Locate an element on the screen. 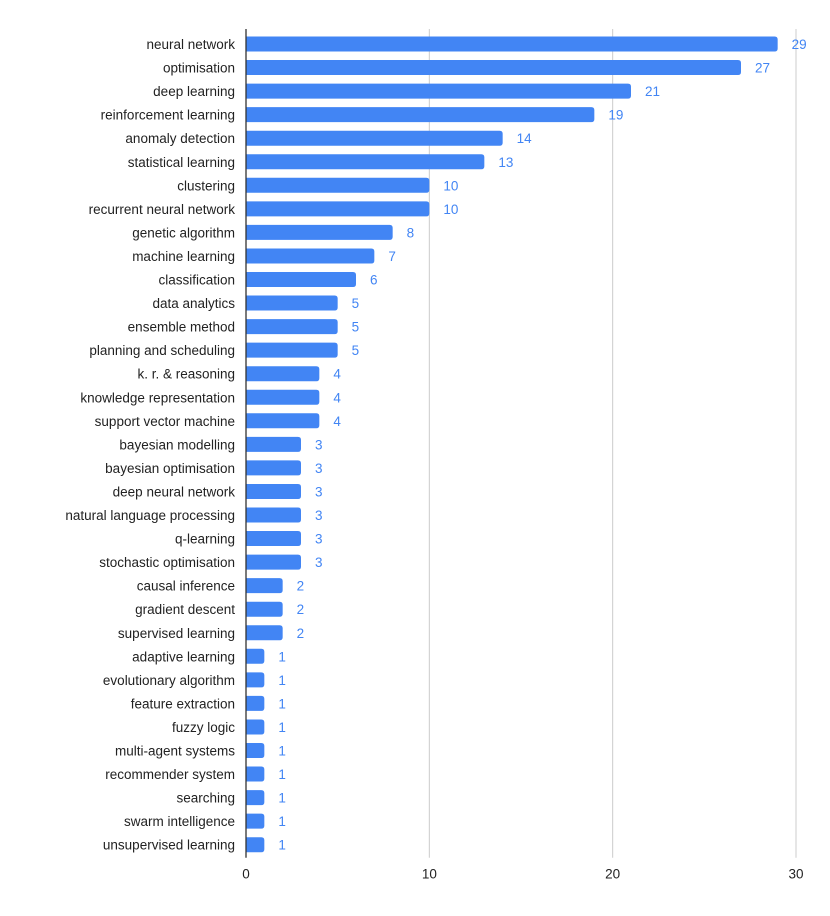 The height and width of the screenshot is (916, 830). data-label: 7 is located at coordinates (392, 256).